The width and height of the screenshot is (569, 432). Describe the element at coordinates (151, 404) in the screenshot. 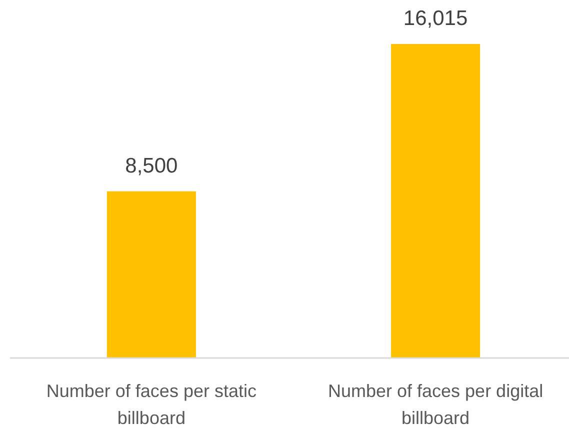

I see `x-tick-label: Number of faces per static billboard` at that location.